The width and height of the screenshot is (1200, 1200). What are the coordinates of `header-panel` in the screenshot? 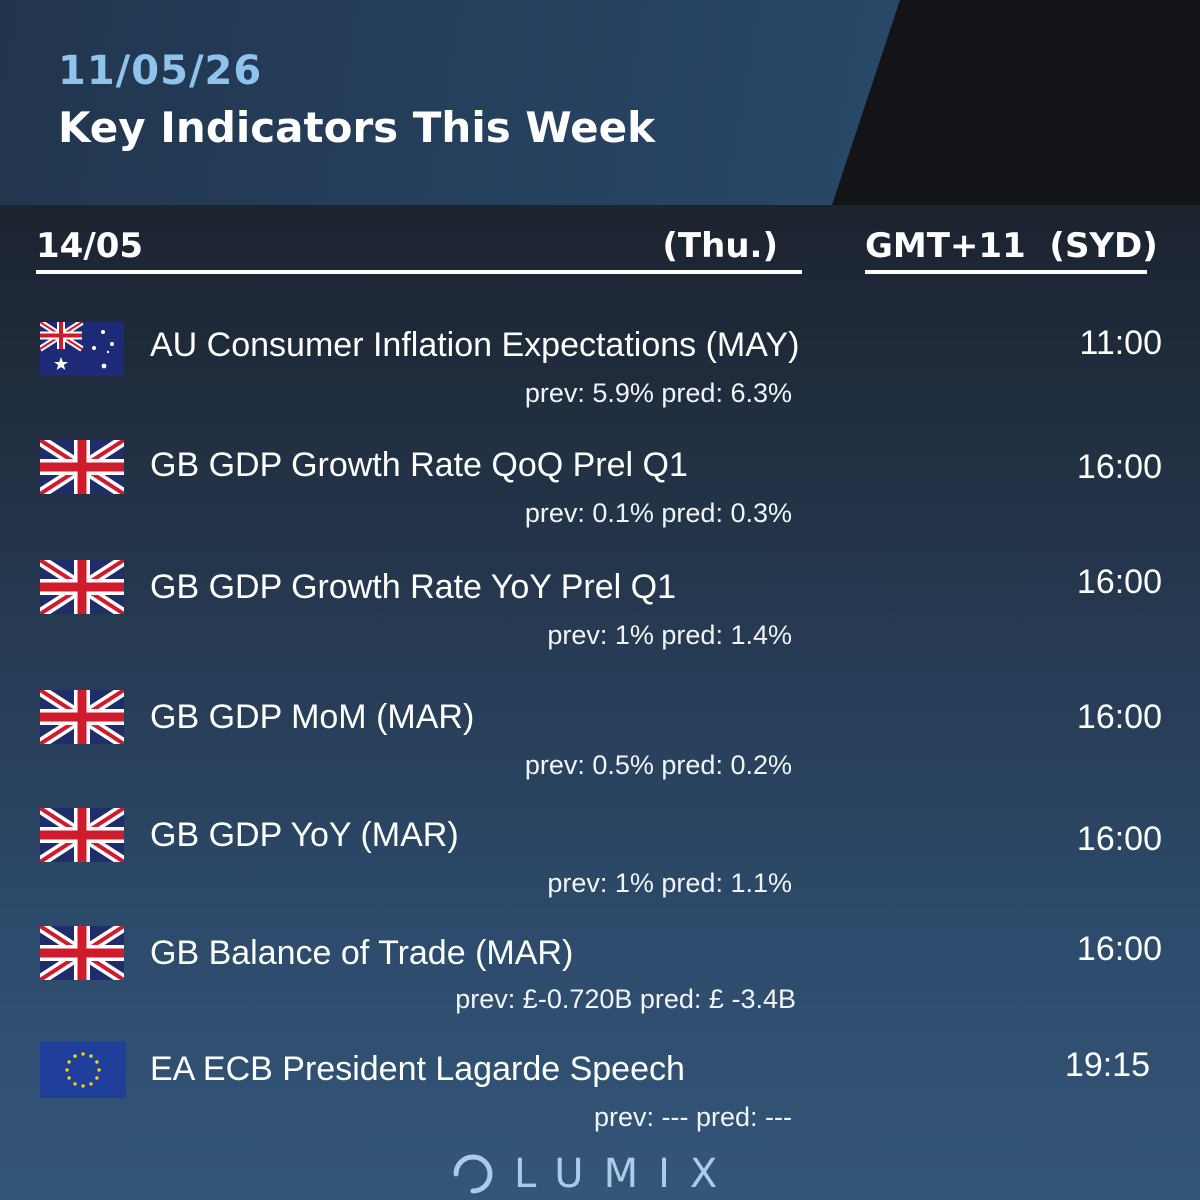 It's located at (450, 102).